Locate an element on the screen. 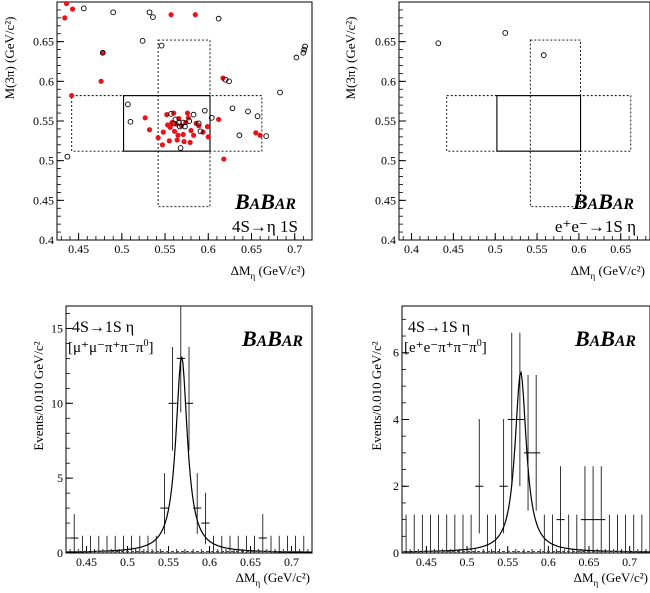 The image size is (650, 593). y-tick-label: 6 is located at coordinates (396, 353).